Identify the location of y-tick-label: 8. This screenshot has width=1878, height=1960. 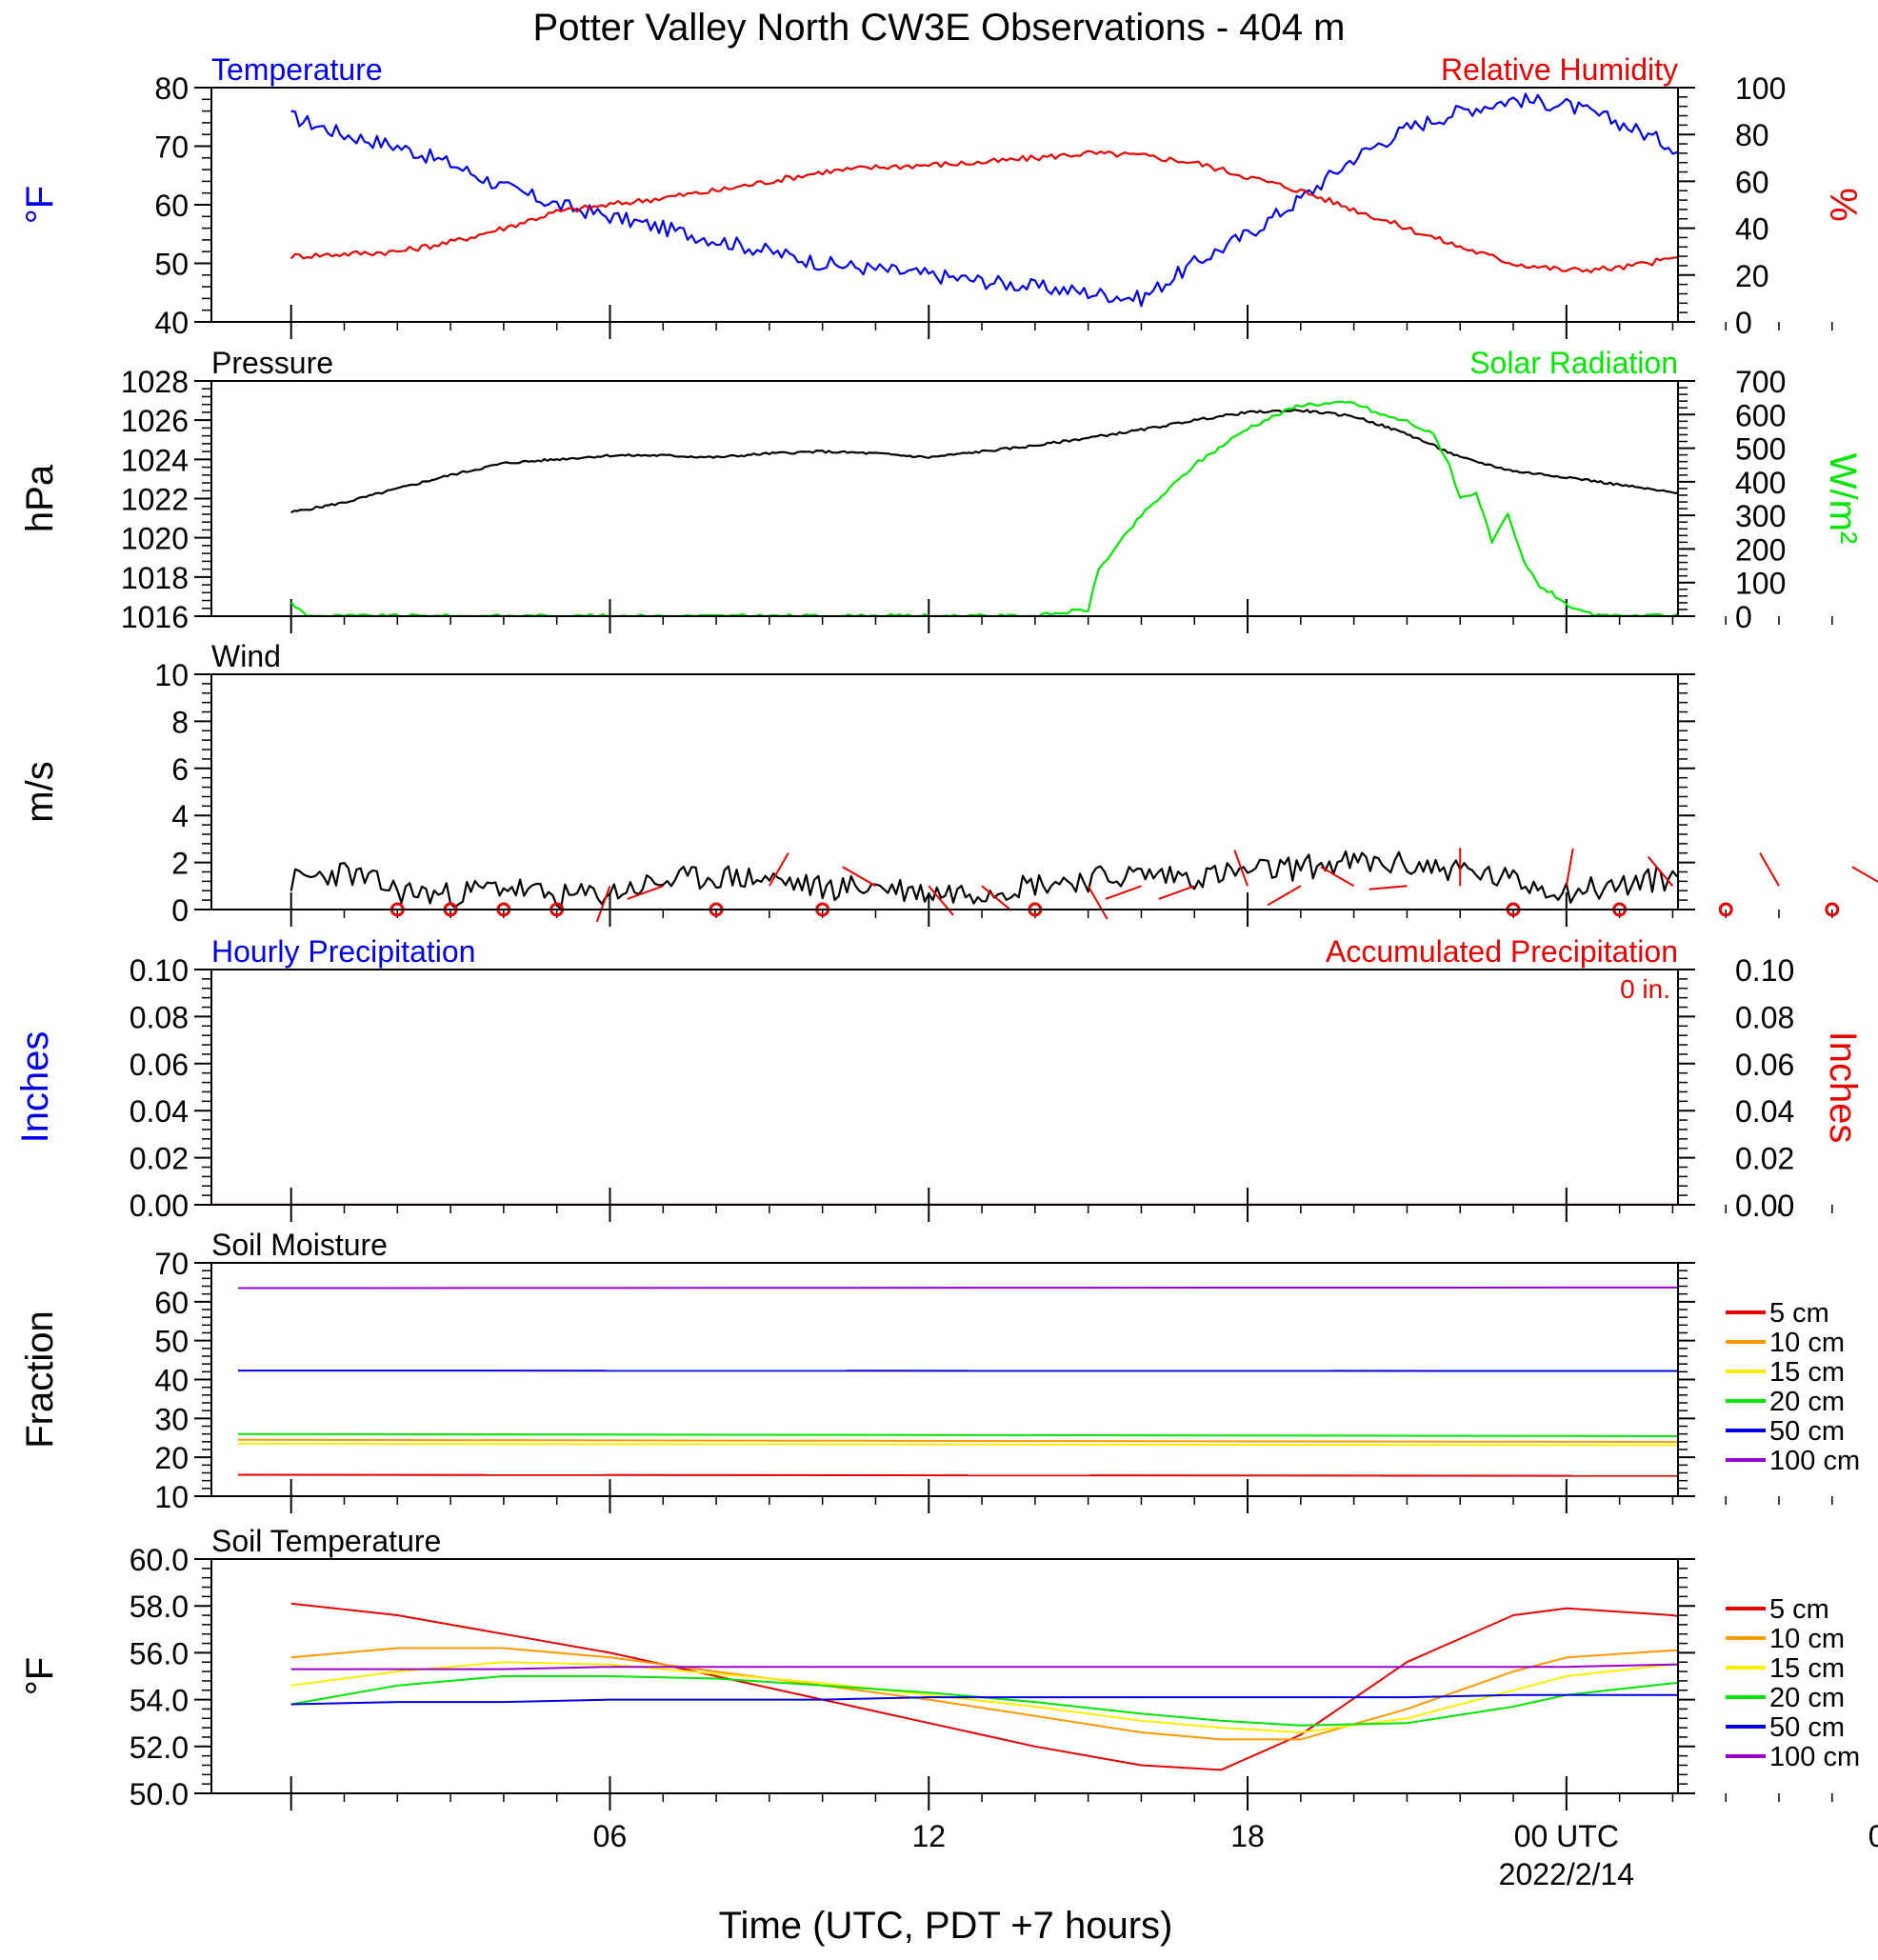
(180, 722).